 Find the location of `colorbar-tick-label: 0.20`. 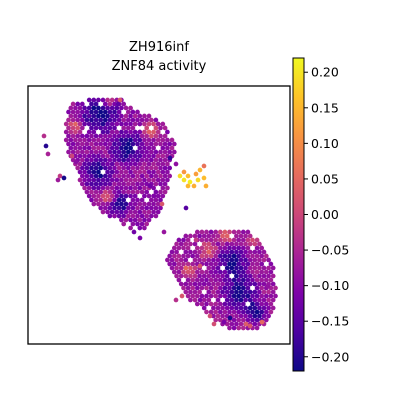

colorbar-tick-label: 0.20 is located at coordinates (325, 72).